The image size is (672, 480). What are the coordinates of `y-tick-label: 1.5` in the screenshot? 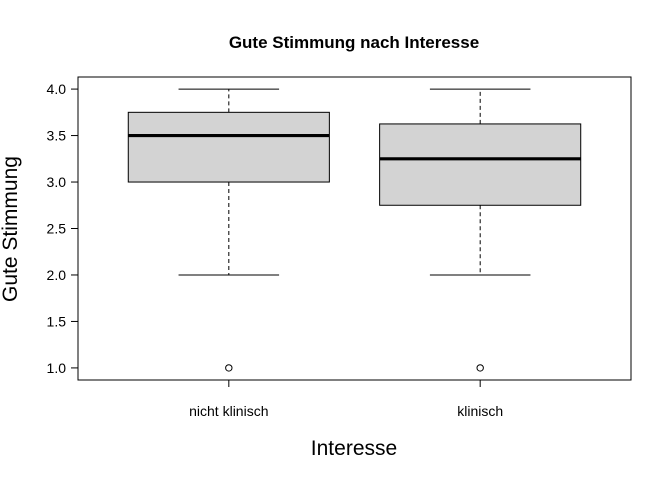 It's located at (57, 321).